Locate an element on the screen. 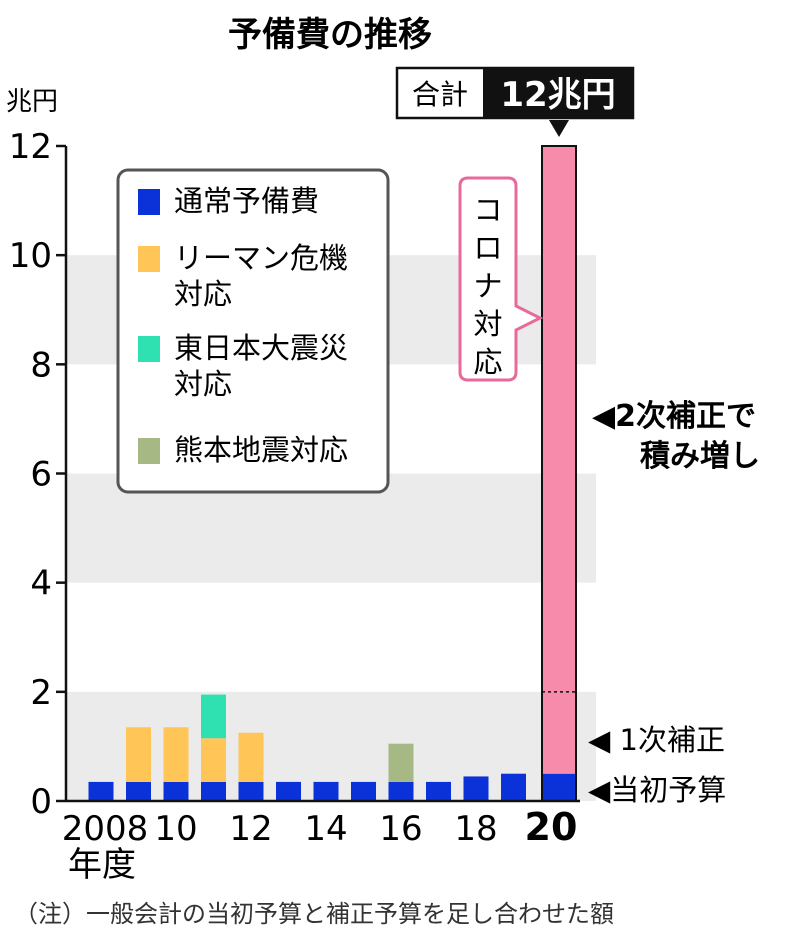 This screenshot has width=791, height=938. total-callout: 合計 12兆円 is located at coordinates (515, 101).